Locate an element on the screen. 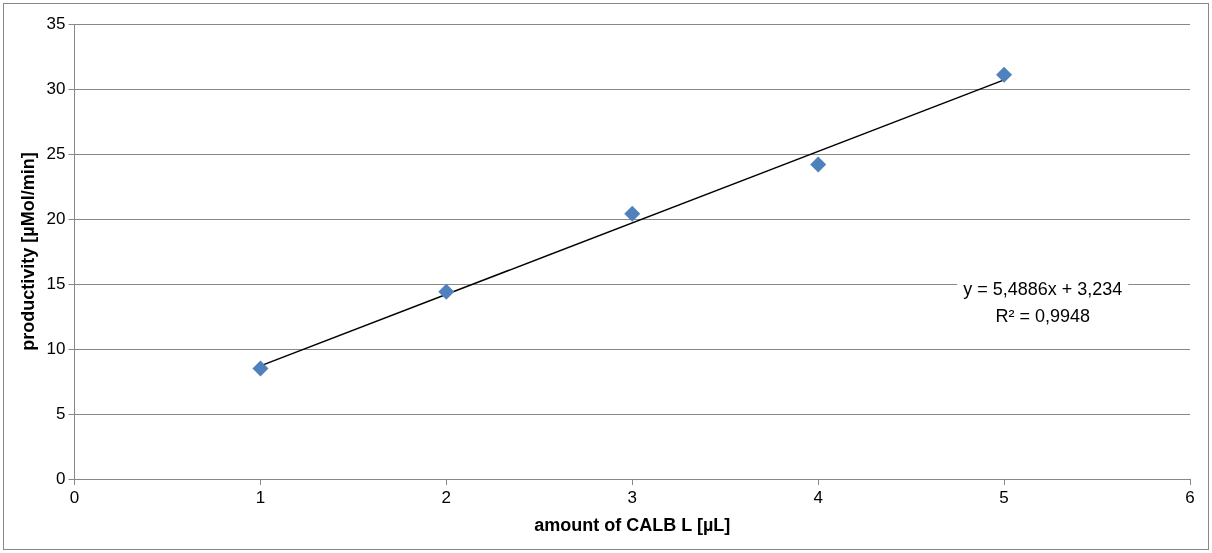  y-tick-label: 0 is located at coordinates (61, 478).